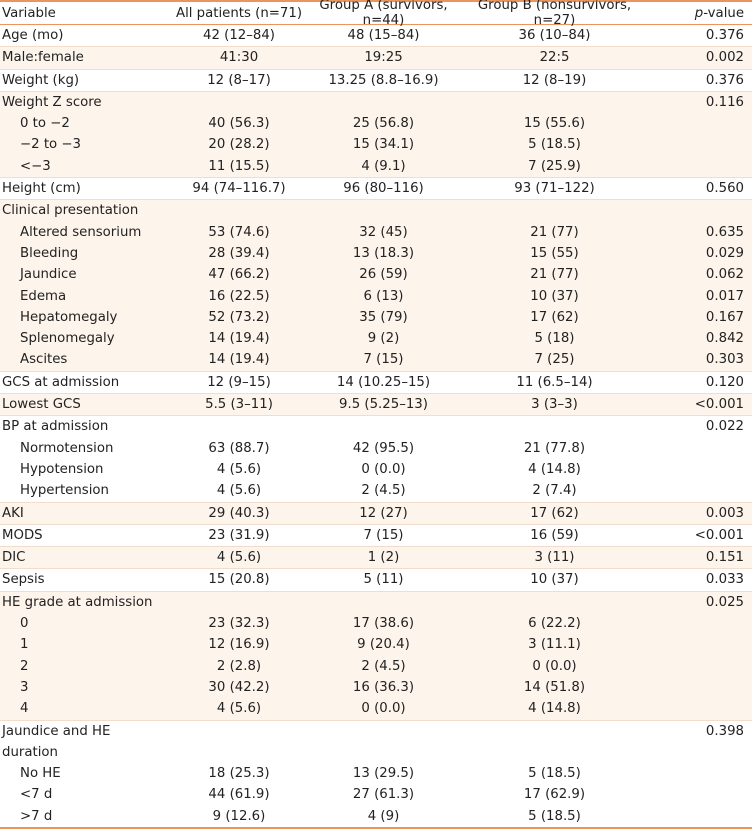 Image resolution: width=752 pixels, height=829 pixels. What do you see at coordinates (383, 795) in the screenshot?
I see `cell-group-a: 27 (61.3)` at bounding box center [383, 795].